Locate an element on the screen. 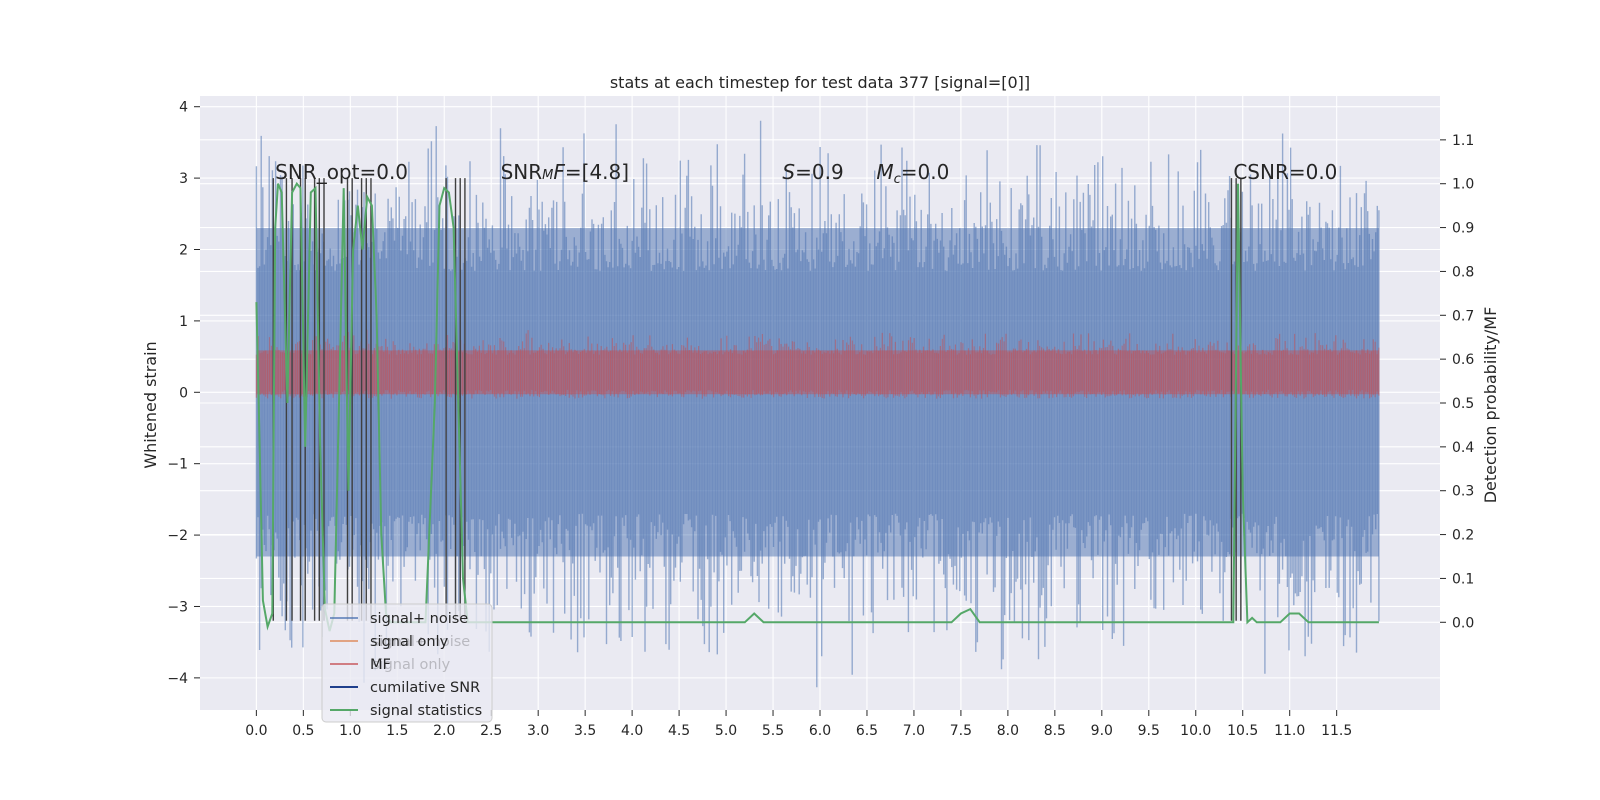 Image resolution: width=1600 pixels, height=800 pixels. y-right-ticks: 1.1 1.0 0.9 0.8 0.7 0.6 0.5 0.4 0.3 0.2 0.1 0.0 is located at coordinates (1457, 382).